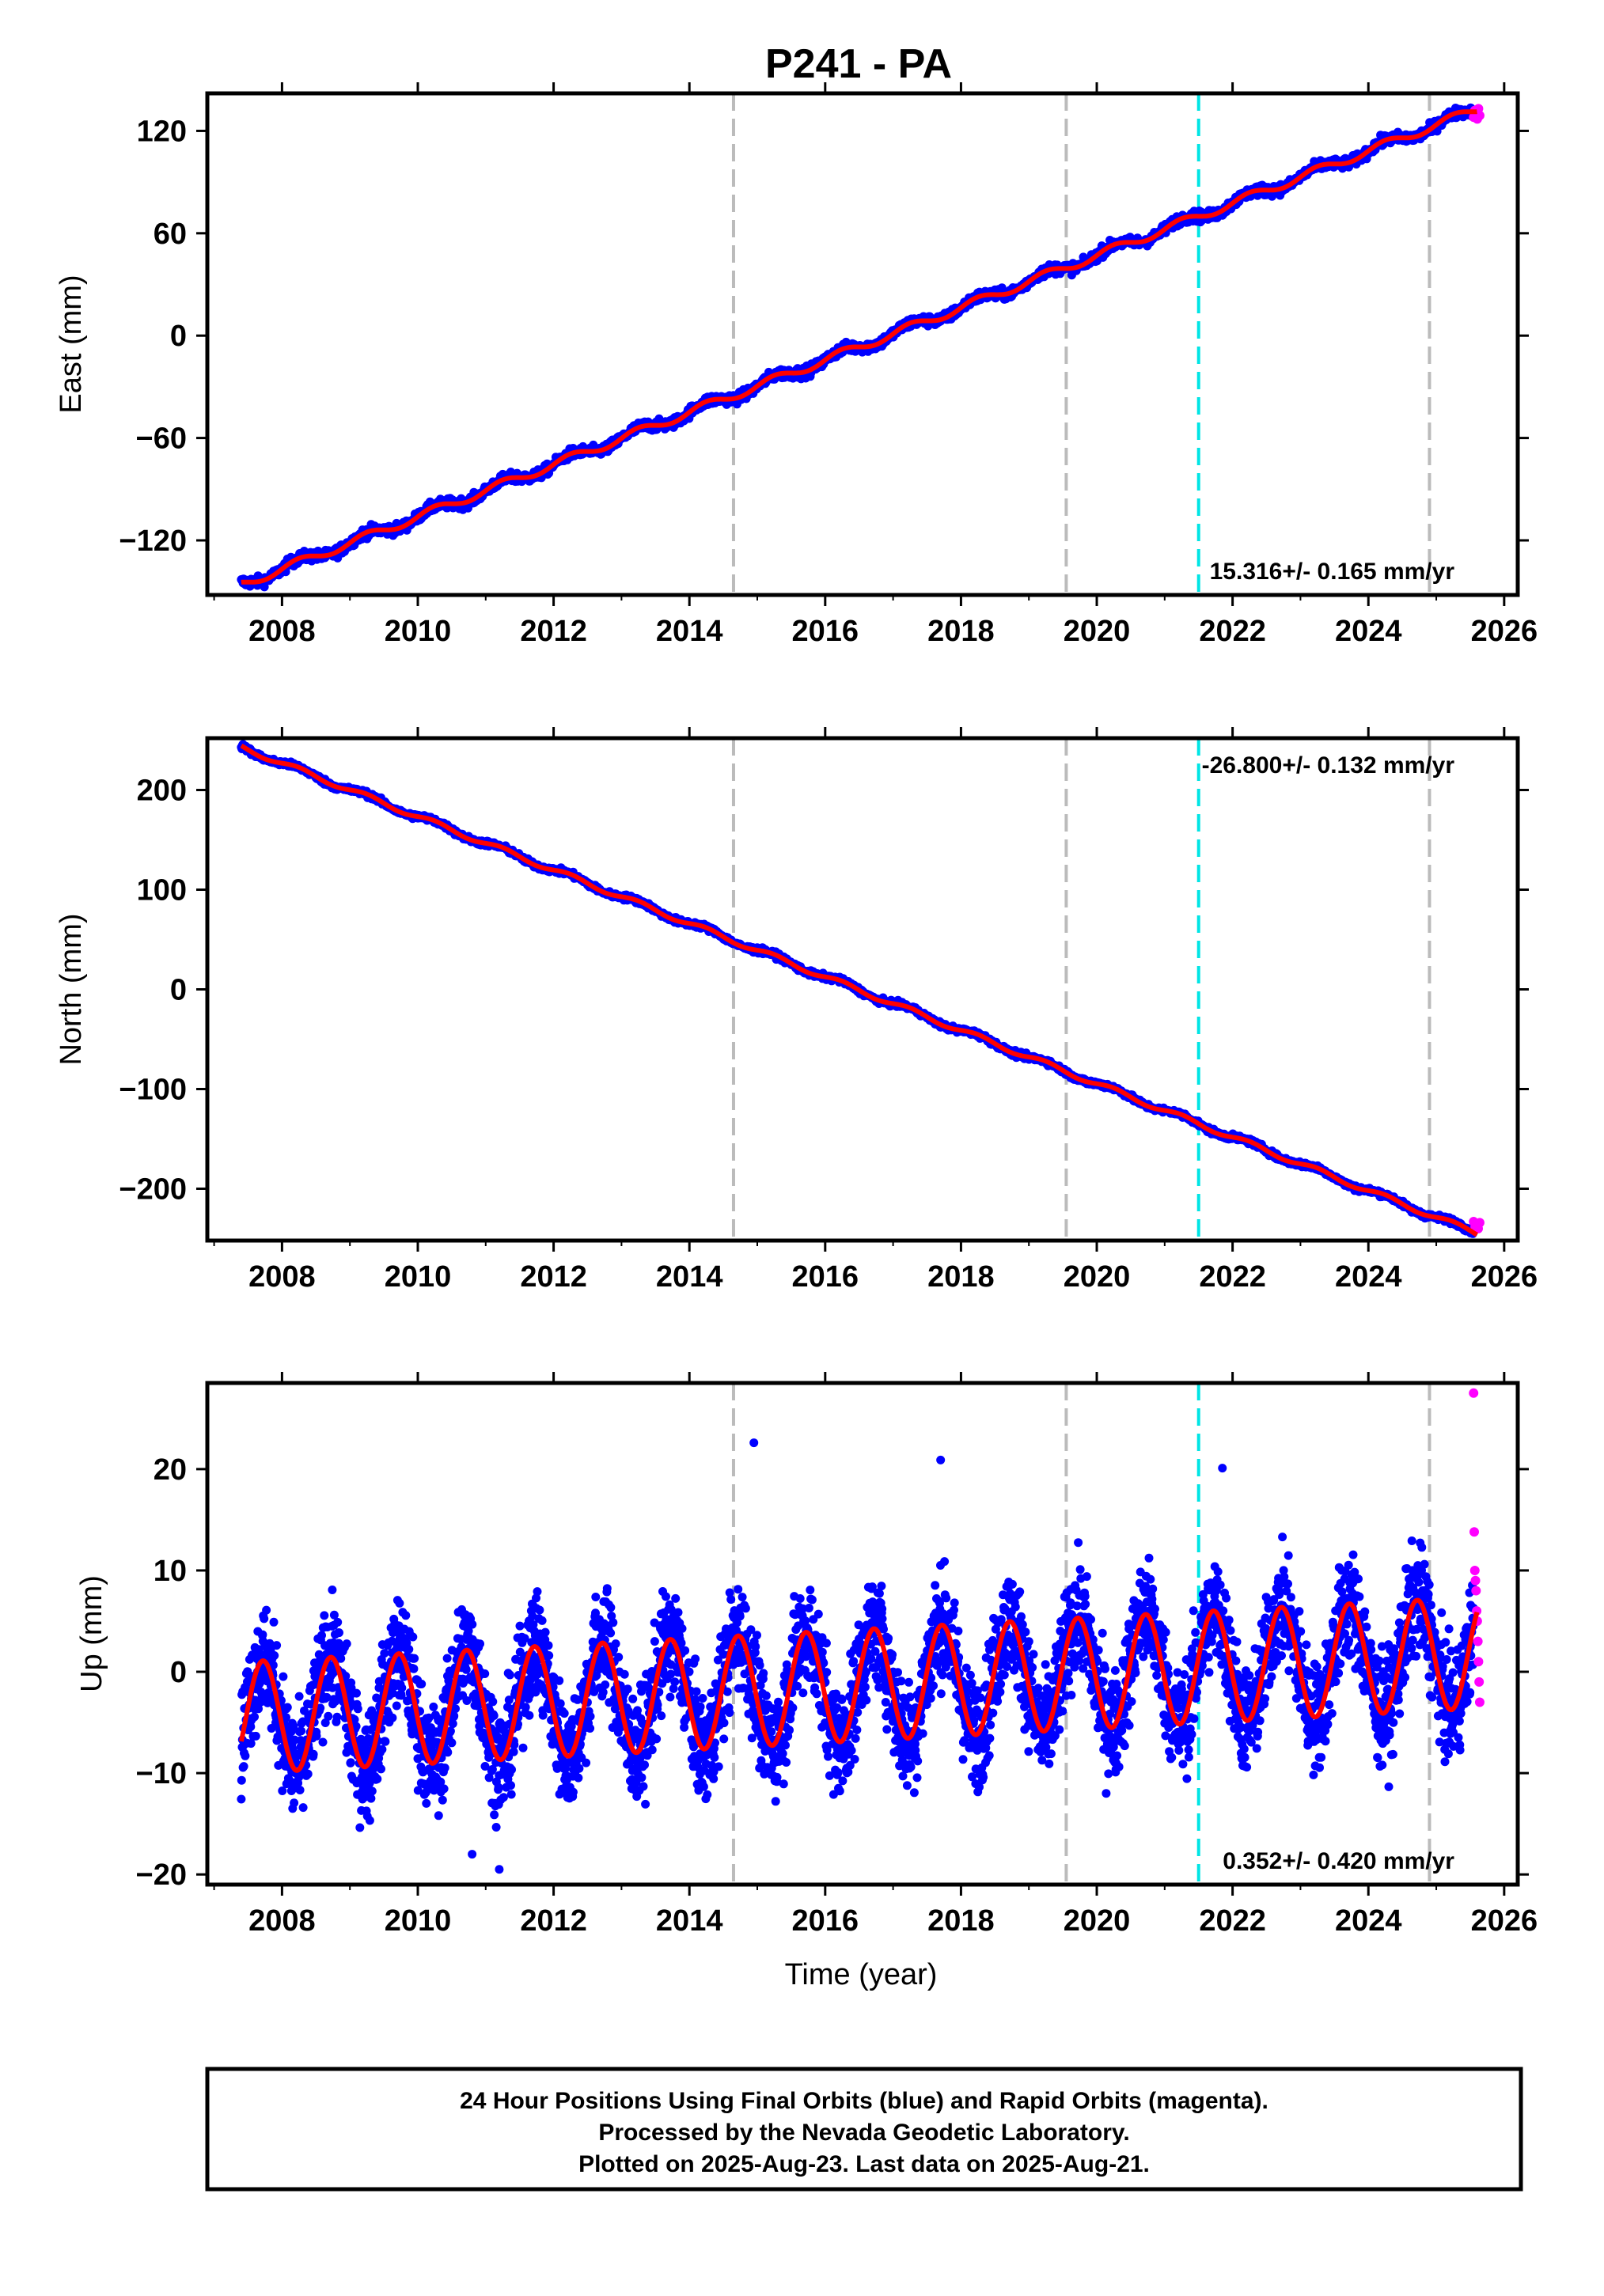 Image resolution: width=1604 pixels, height=2296 pixels. Describe the element at coordinates (153, 541) in the screenshot. I see `y-tick-label: −120` at that location.